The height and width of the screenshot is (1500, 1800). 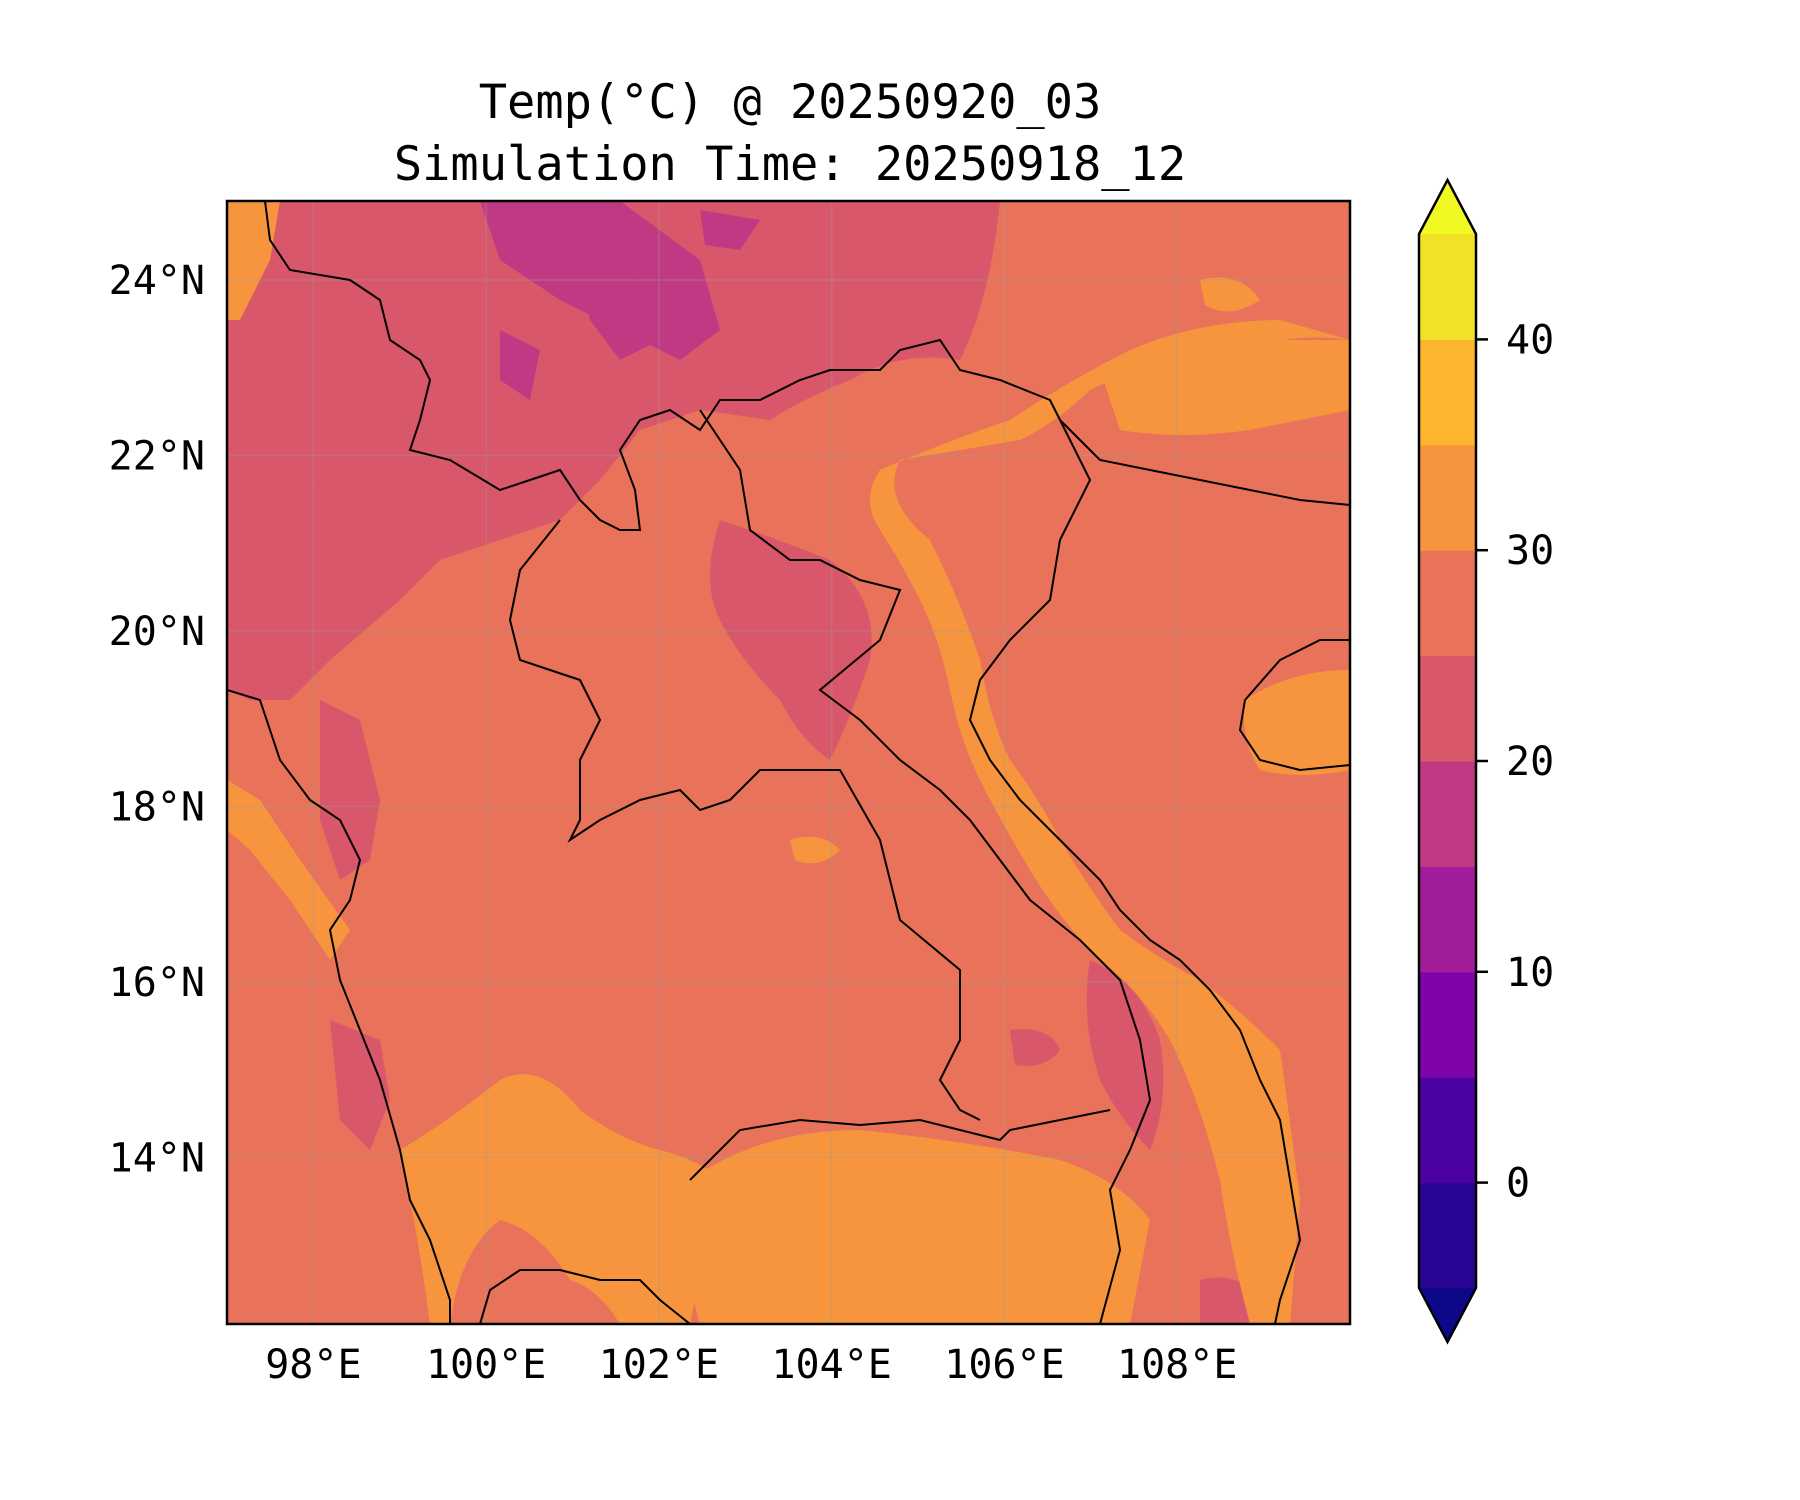 I want to click on central-highlands-cool-region, so click(x=1125, y=1055).